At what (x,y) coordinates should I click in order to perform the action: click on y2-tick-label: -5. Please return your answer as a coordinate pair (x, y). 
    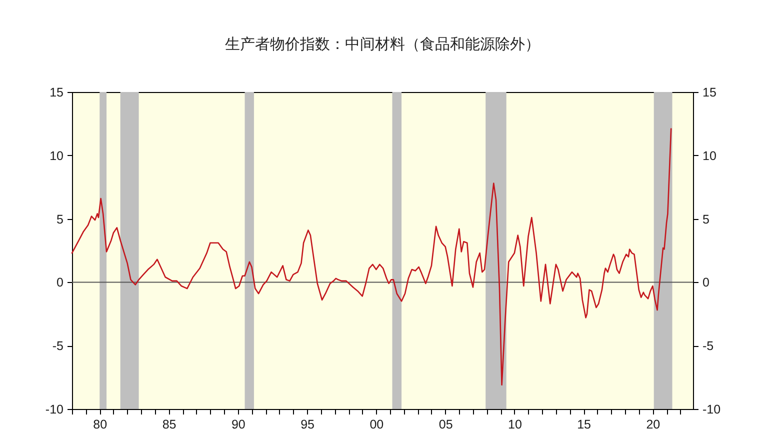
    Looking at the image, I should click on (708, 346).